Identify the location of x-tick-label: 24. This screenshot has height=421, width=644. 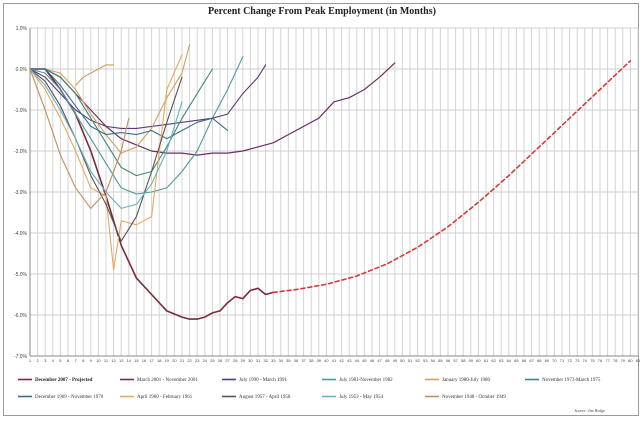
(205, 360).